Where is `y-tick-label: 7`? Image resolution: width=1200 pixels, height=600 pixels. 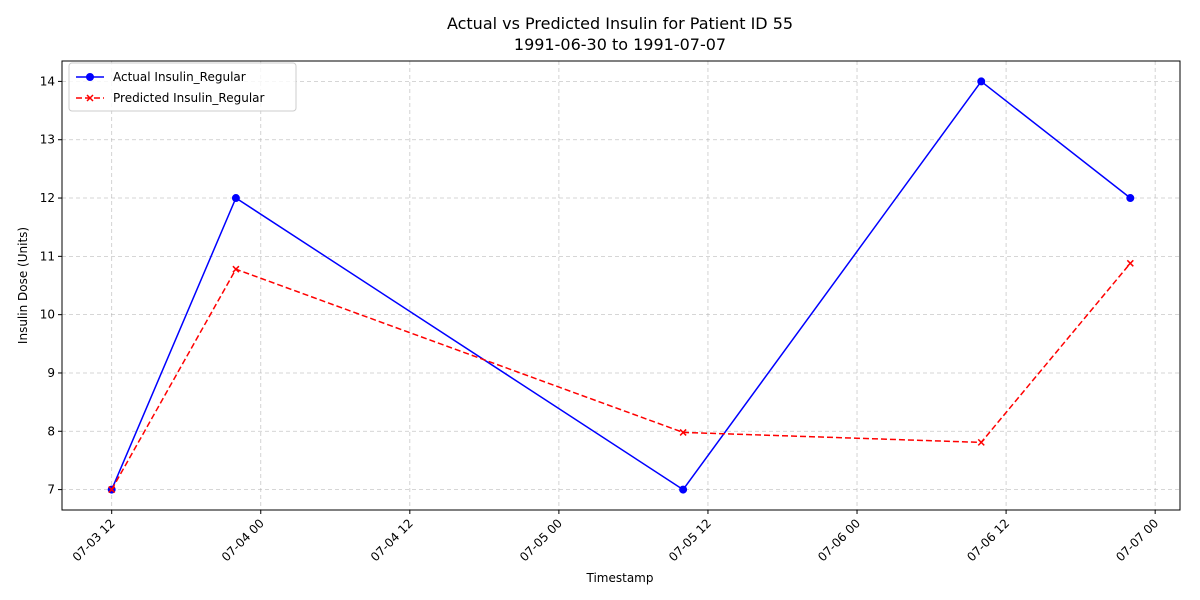 y-tick-label: 7 is located at coordinates (51, 490).